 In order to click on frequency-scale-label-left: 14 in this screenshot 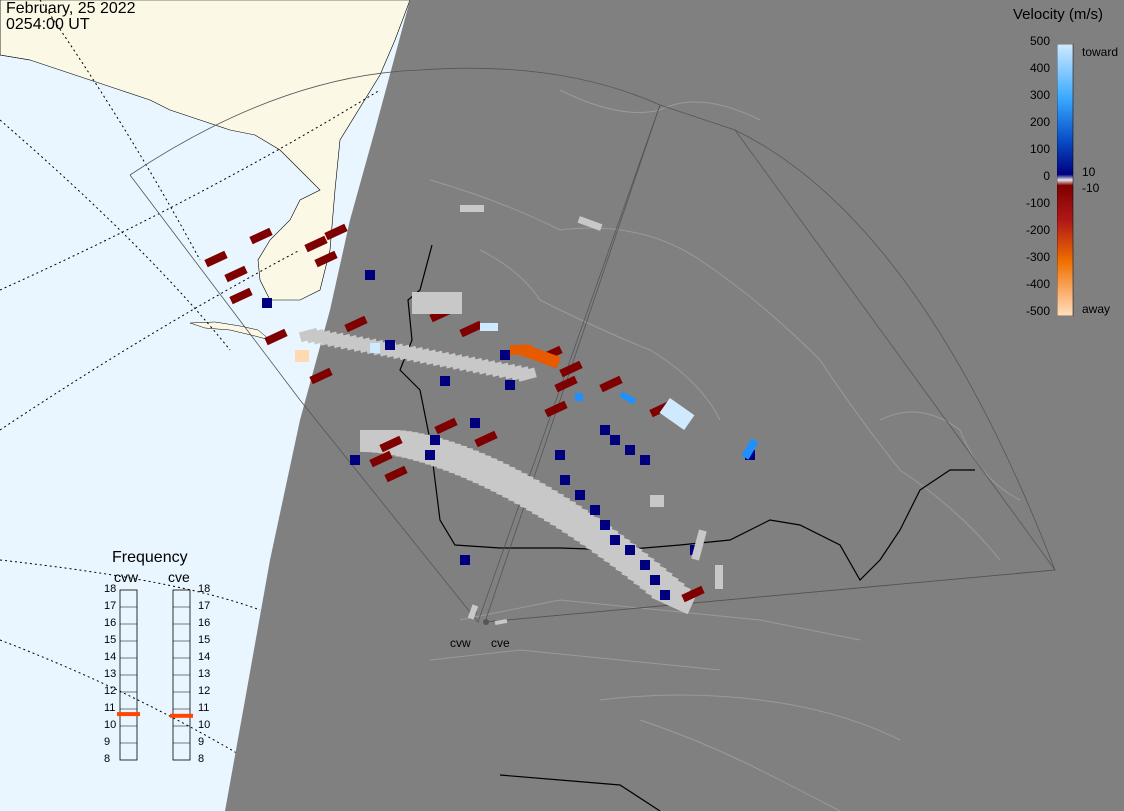, I will do `click(110, 657)`.